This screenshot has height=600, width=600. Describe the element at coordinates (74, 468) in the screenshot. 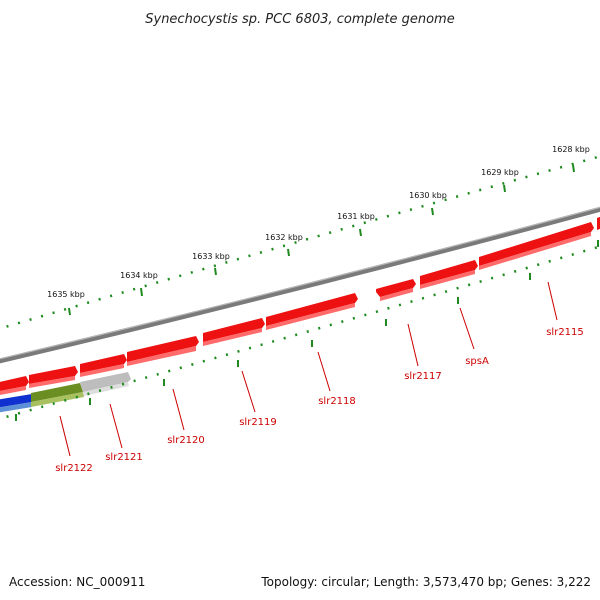

I see `gene-label: slr2122` at that location.